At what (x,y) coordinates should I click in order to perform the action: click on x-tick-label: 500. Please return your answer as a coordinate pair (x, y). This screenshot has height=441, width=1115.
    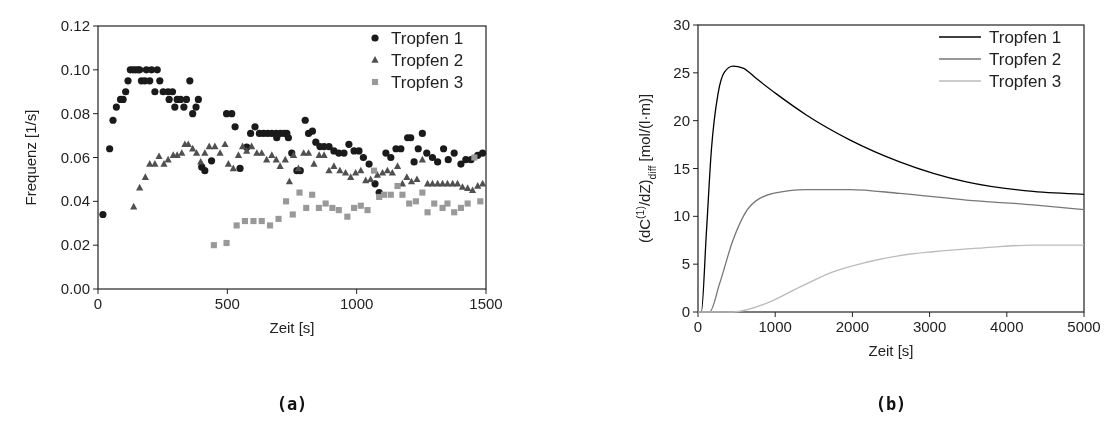
    Looking at the image, I should click on (227, 303).